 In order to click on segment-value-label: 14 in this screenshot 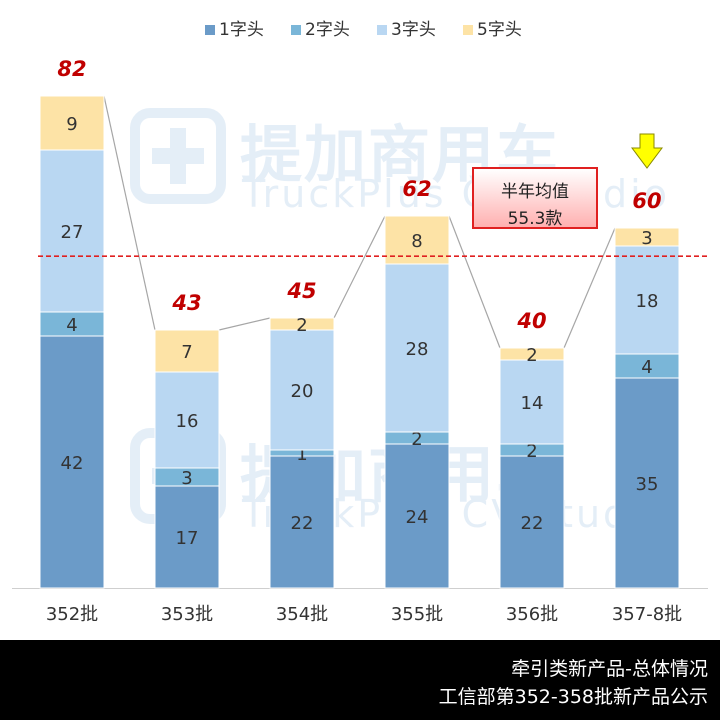, I will do `click(532, 403)`.